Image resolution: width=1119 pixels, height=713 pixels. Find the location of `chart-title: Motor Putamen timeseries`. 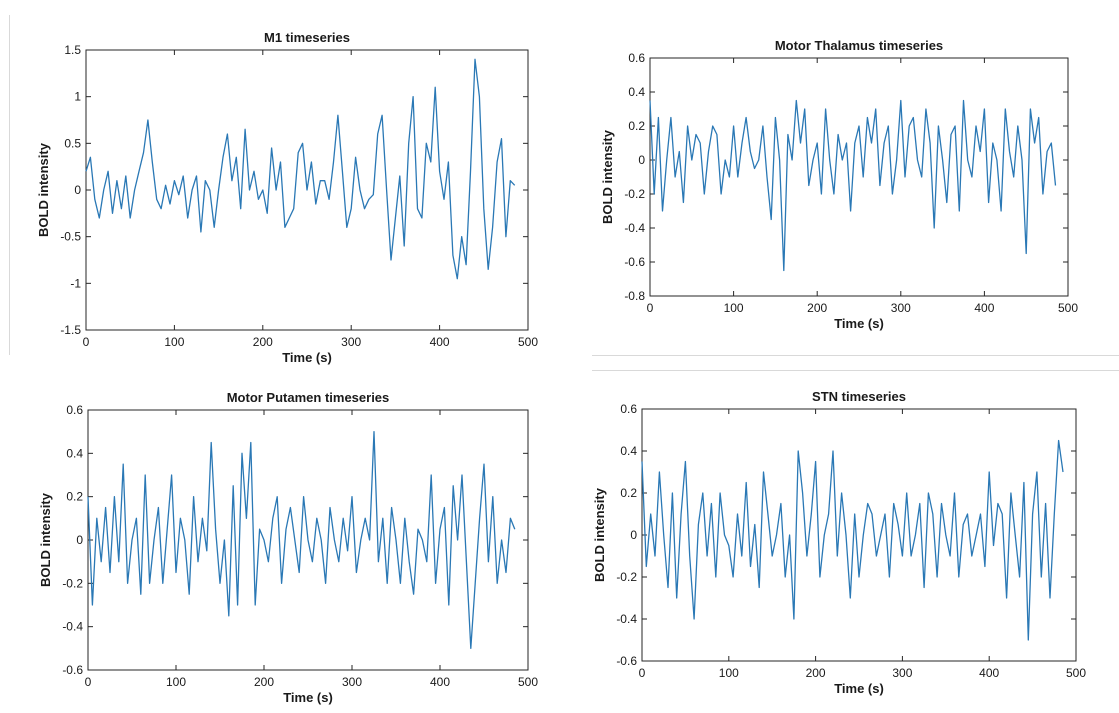

chart-title: Motor Putamen timeseries is located at coordinates (308, 397).